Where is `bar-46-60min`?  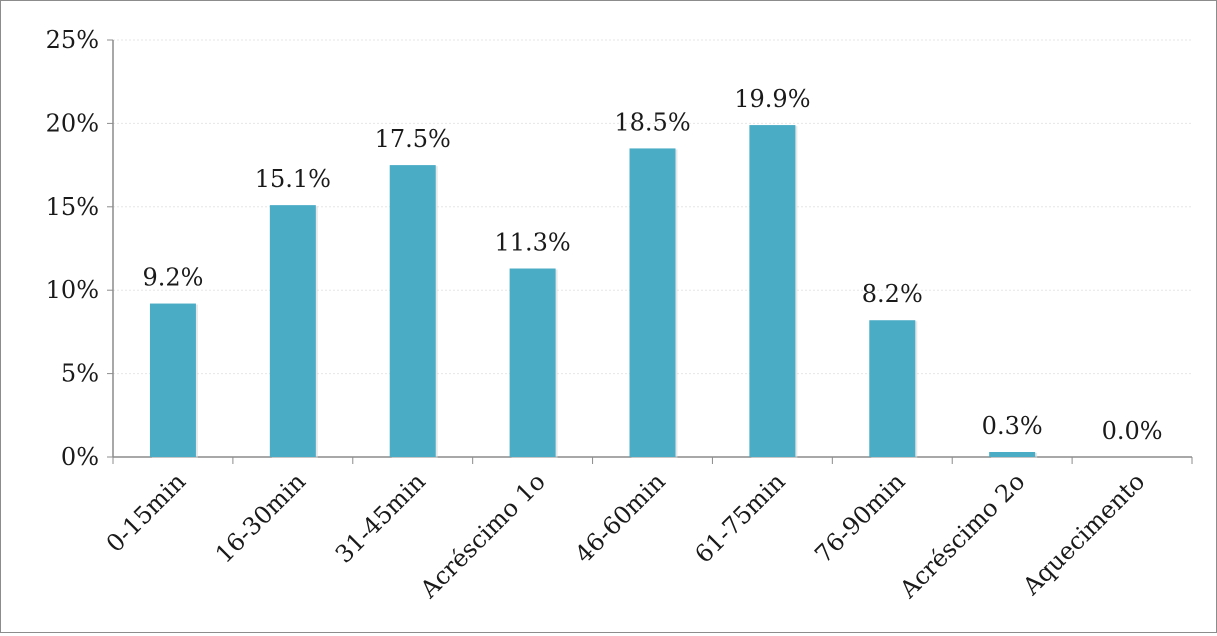
bar-46-60min is located at coordinates (652, 303).